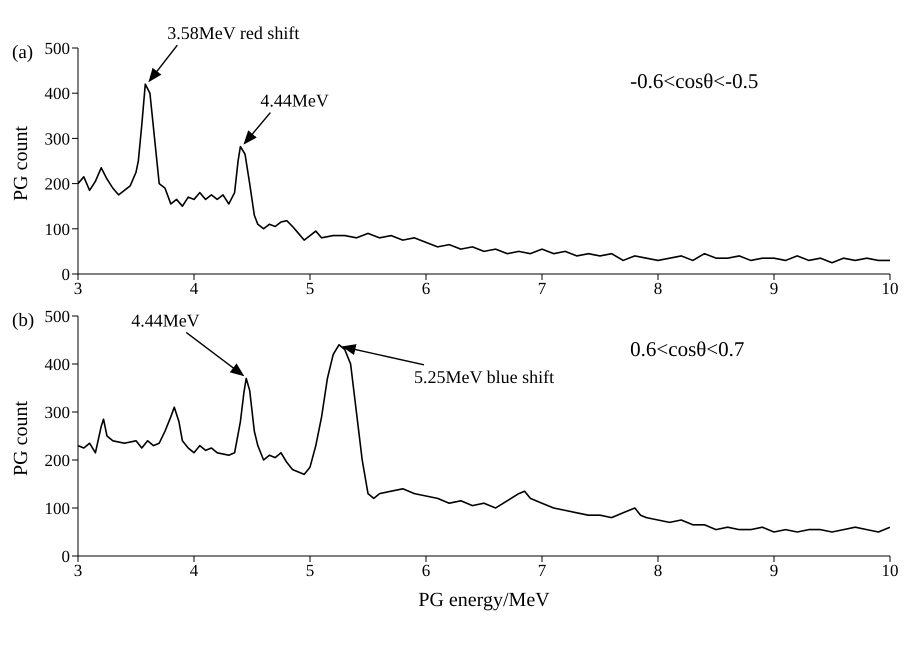 This screenshot has width=919, height=655. I want to click on annotation: 0.6<cosθ<0.7, so click(687, 349).